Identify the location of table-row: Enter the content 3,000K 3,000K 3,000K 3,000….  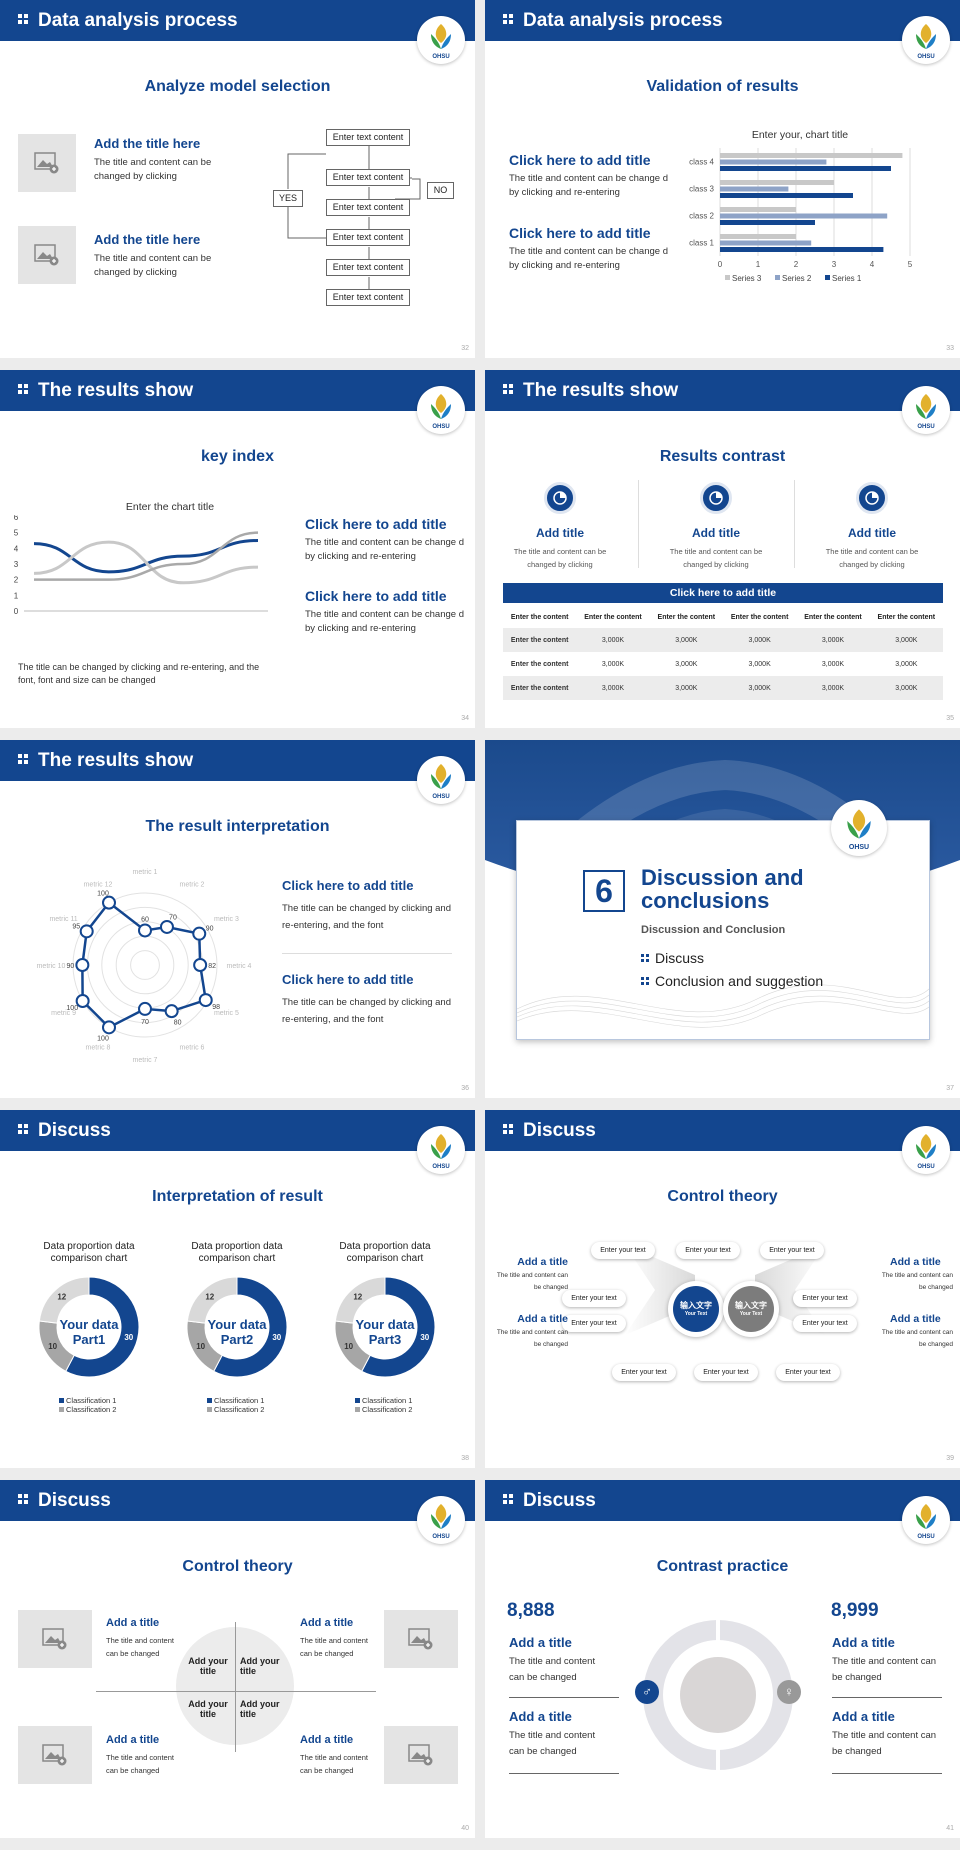
(723, 664).